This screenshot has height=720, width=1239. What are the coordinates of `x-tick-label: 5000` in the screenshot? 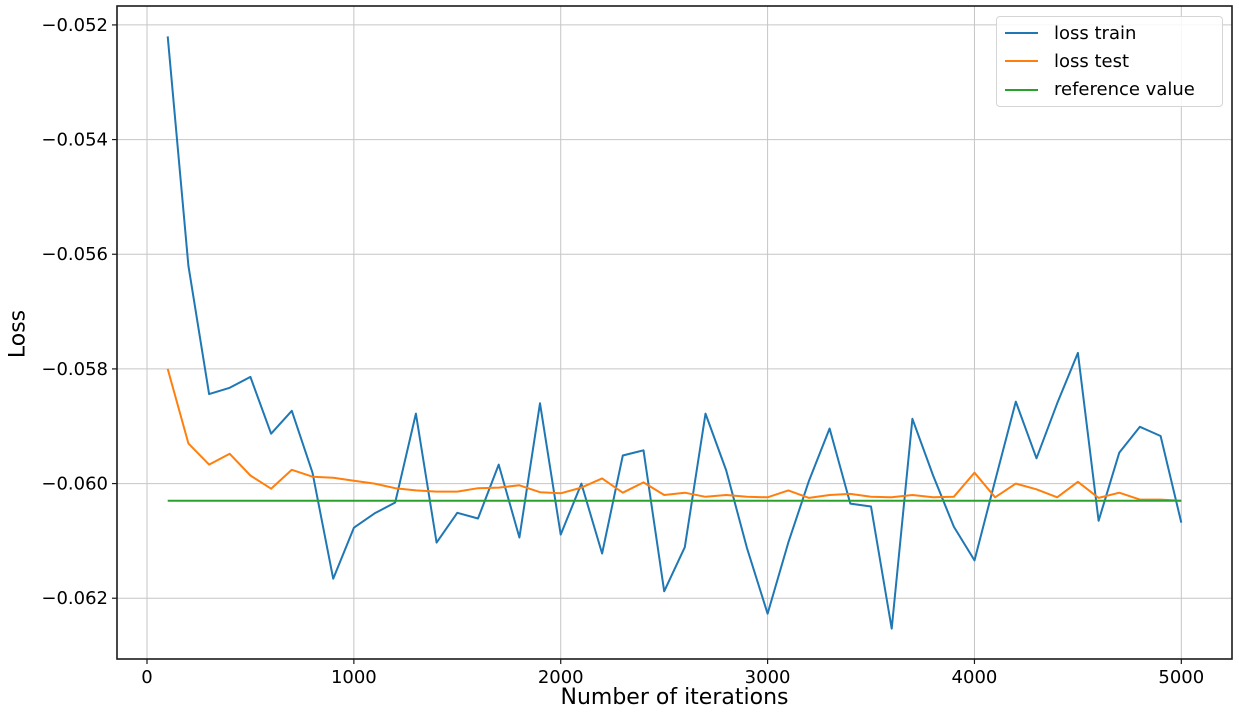 It's located at (1181, 677).